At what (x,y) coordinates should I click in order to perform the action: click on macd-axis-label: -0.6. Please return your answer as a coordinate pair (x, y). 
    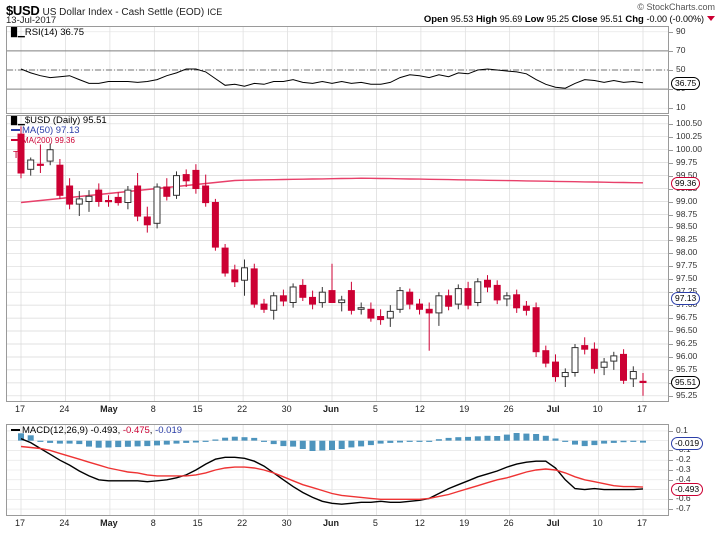
    Looking at the image, I should click on (683, 498).